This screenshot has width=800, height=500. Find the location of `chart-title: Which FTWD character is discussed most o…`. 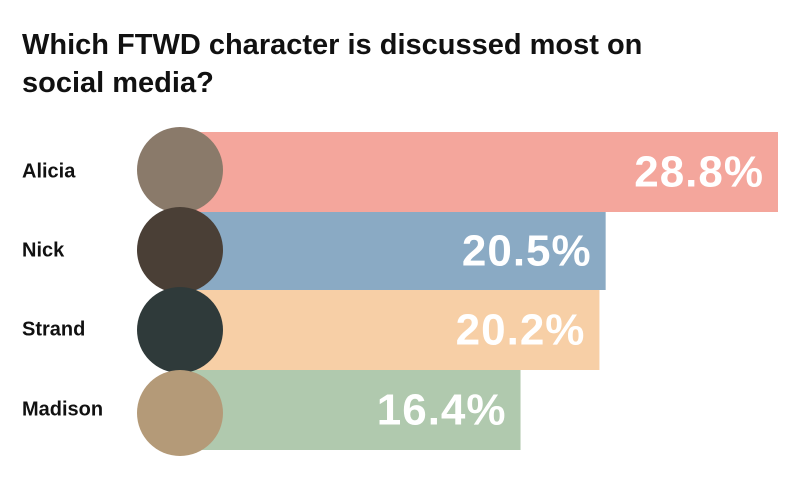

chart-title: Which FTWD character is discussed most o… is located at coordinates (332, 64).